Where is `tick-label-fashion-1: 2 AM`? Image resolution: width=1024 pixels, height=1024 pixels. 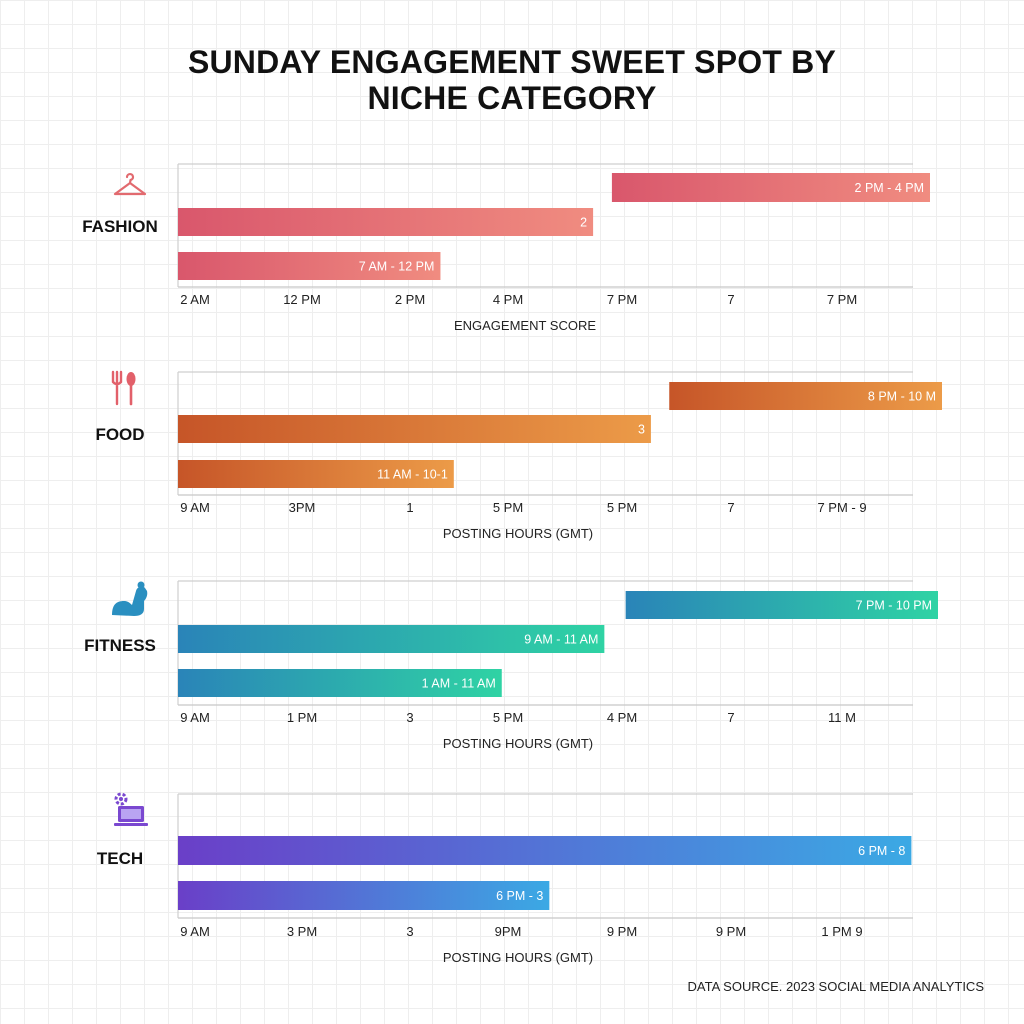 tick-label-fashion-1: 2 AM is located at coordinates (195, 299).